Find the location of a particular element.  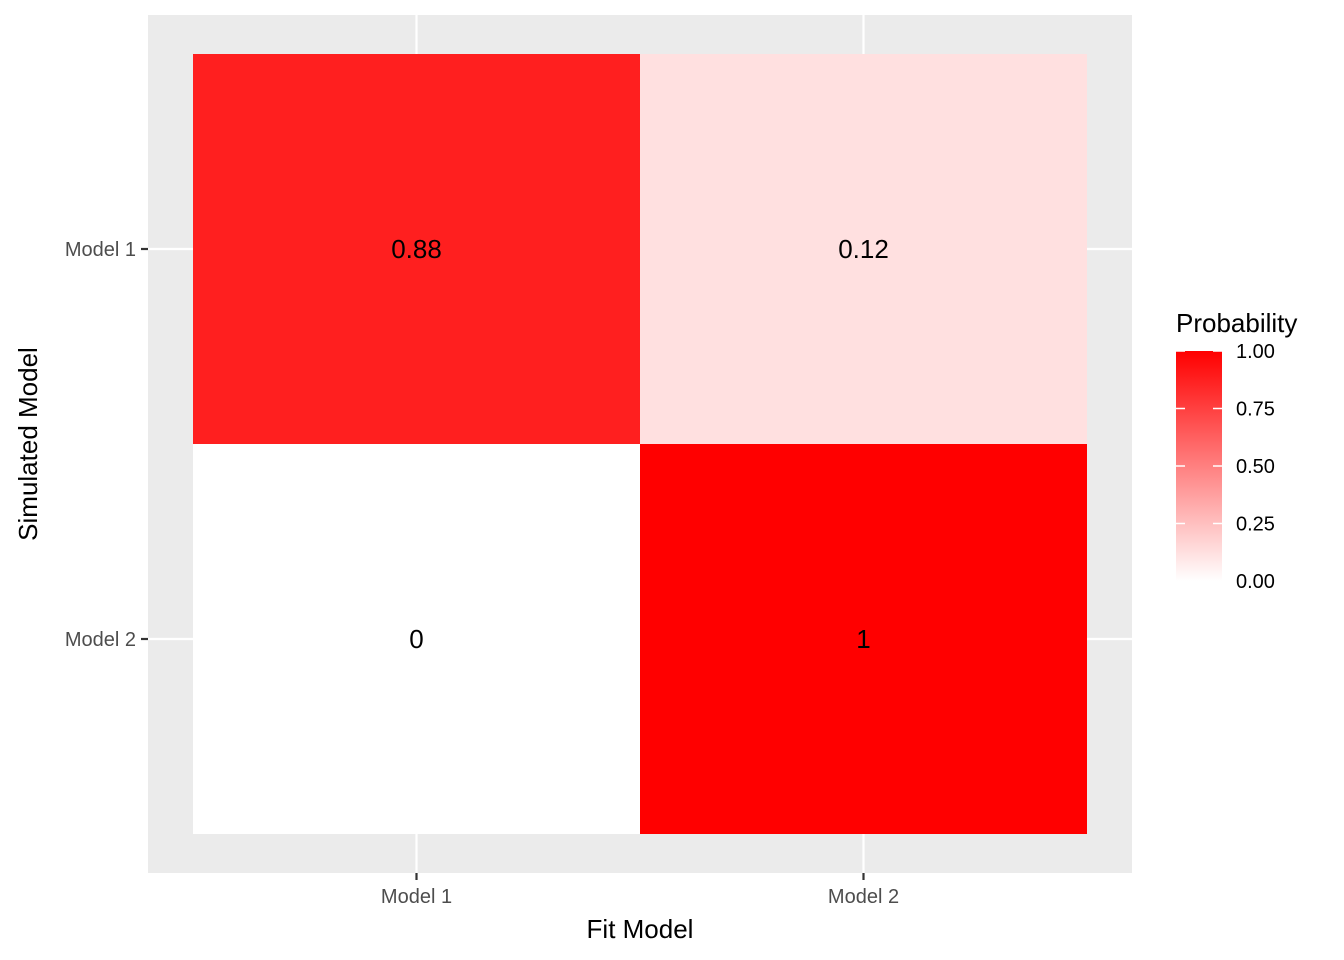

legend-tick-label: 0.75 is located at coordinates (1255, 410).